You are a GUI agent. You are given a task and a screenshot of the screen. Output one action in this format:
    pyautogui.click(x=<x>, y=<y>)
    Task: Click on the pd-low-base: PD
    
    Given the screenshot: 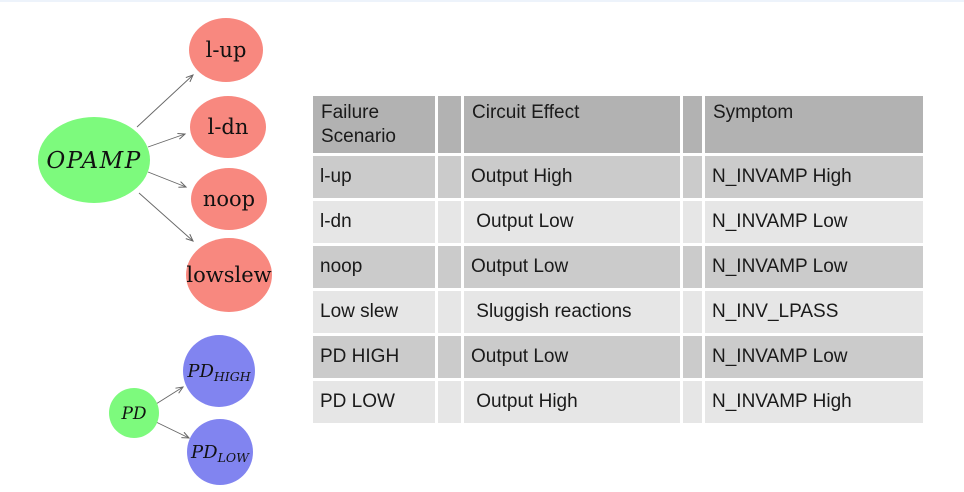 What is the action you would take?
    pyautogui.click(x=204, y=452)
    